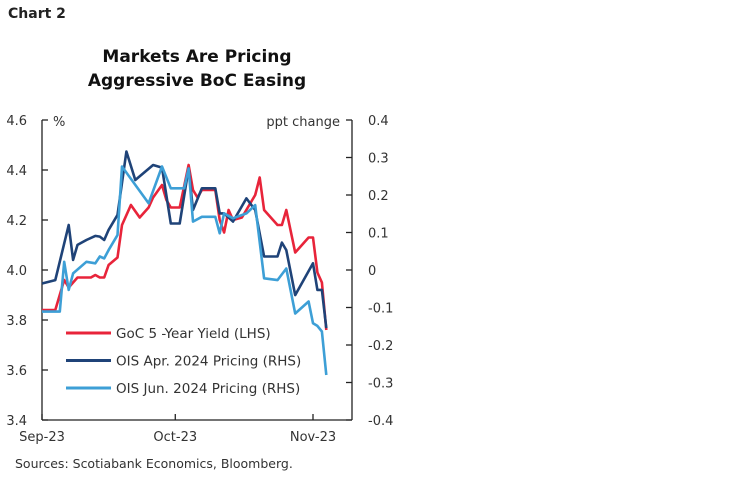  Describe the element at coordinates (16, 421) in the screenshot. I see `left-axis-tick-label: 3.4` at that location.